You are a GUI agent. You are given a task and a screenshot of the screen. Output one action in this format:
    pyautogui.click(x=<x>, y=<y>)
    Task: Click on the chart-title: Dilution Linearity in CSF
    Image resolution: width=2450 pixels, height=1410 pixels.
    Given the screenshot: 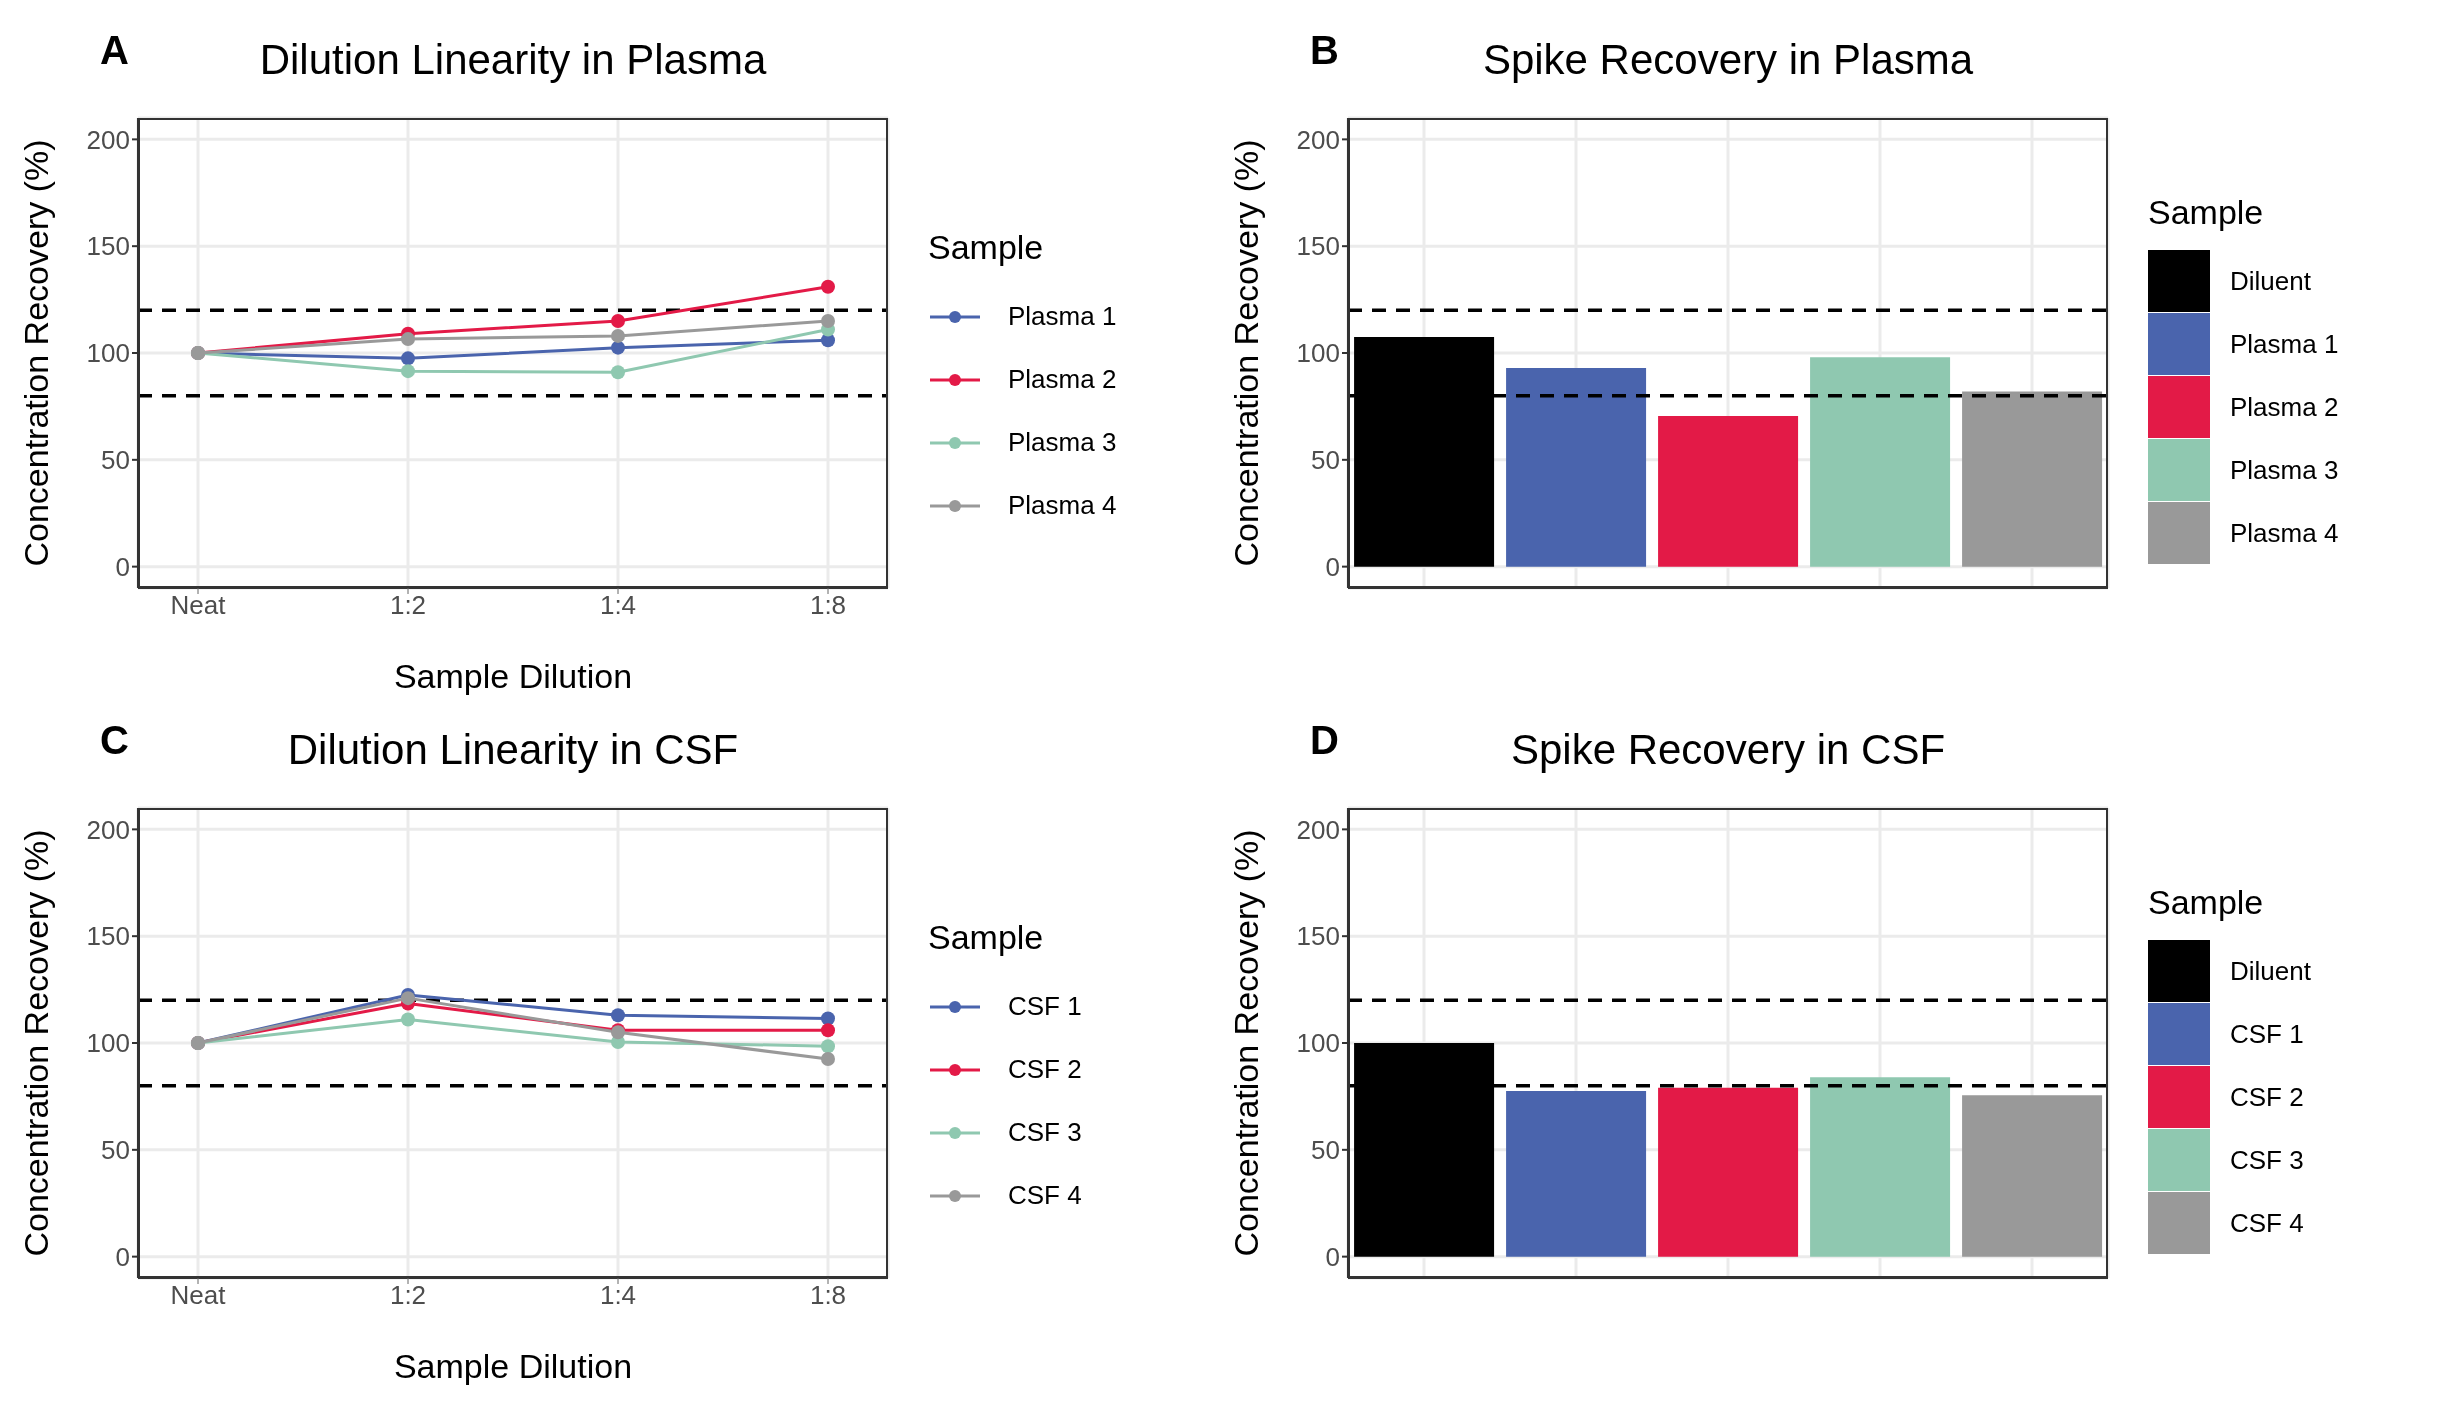 What is the action you would take?
    pyautogui.click(x=513, y=750)
    